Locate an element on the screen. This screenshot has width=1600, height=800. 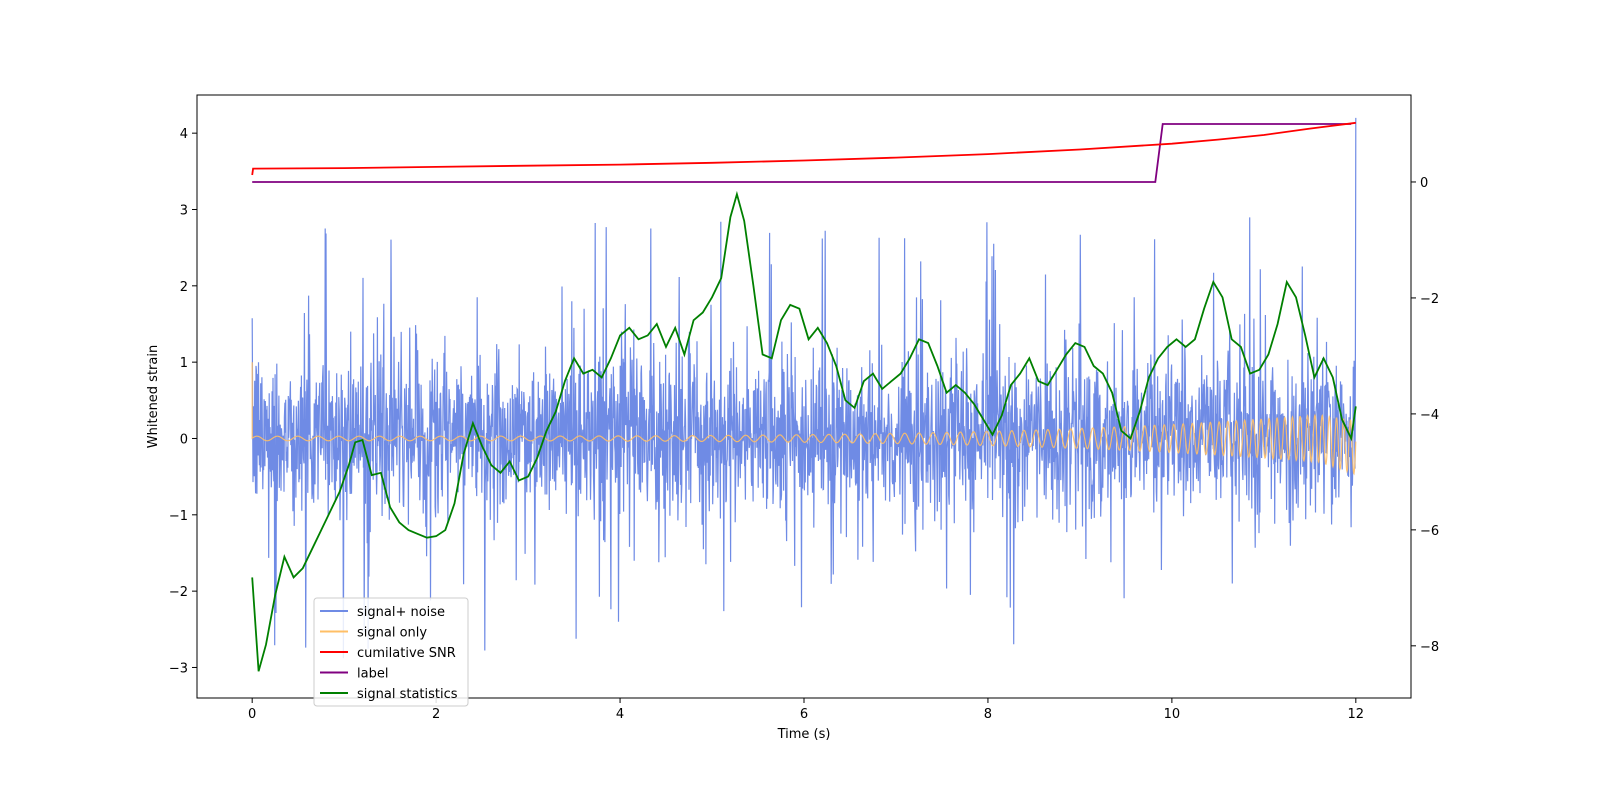
y-axis-label: Whitened strain is located at coordinates (153, 396).